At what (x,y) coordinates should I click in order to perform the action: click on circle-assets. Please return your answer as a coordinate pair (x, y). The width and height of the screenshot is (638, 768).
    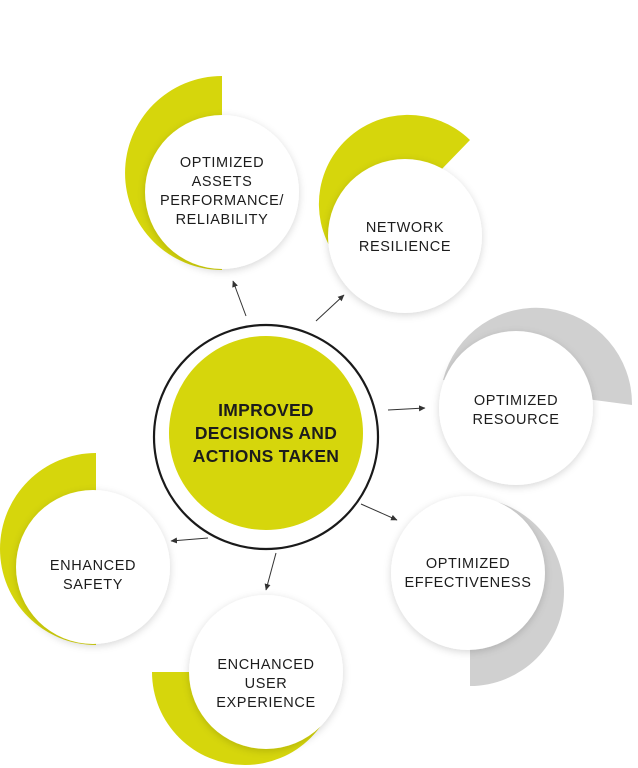
    Looking at the image, I should click on (222, 192).